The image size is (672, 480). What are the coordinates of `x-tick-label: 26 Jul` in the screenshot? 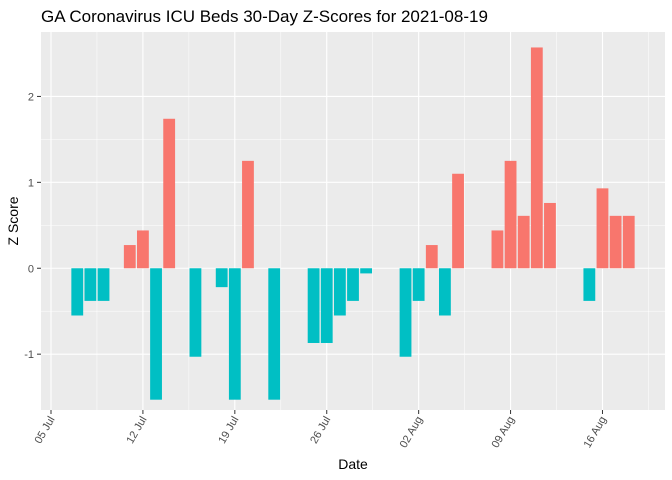 It's located at (320, 430).